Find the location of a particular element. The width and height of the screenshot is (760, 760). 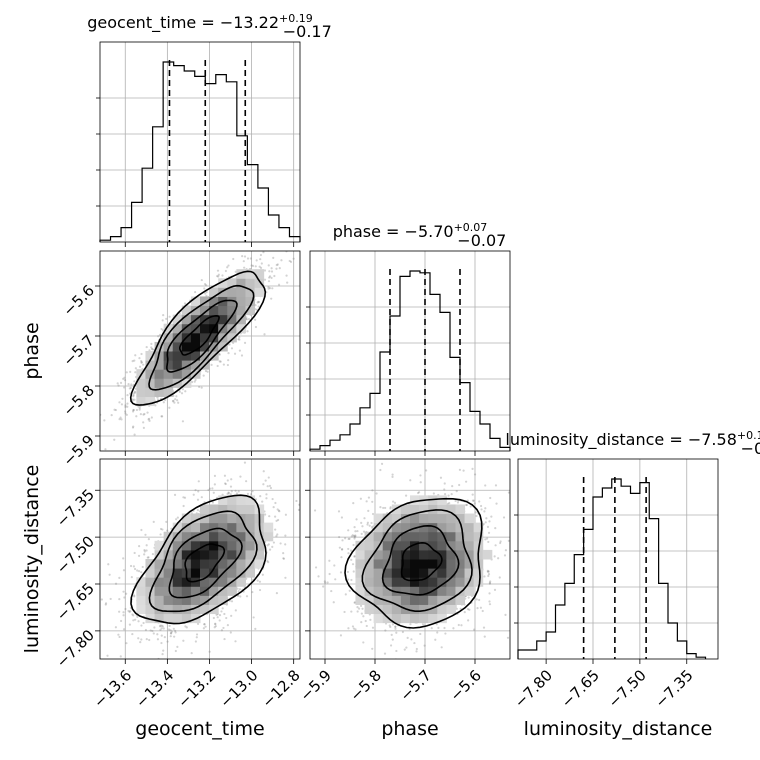

panel-frame is located at coordinates (618, 559).